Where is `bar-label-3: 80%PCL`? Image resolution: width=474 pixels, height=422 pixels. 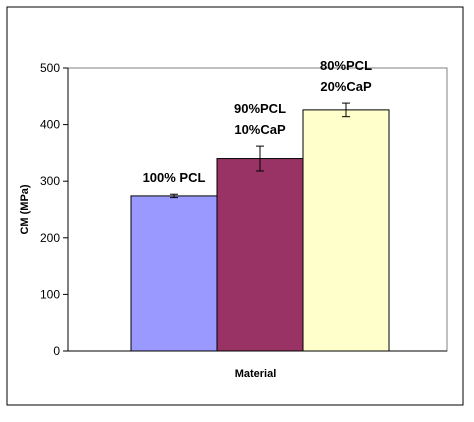 bar-label-3: 80%PCL is located at coordinates (346, 65).